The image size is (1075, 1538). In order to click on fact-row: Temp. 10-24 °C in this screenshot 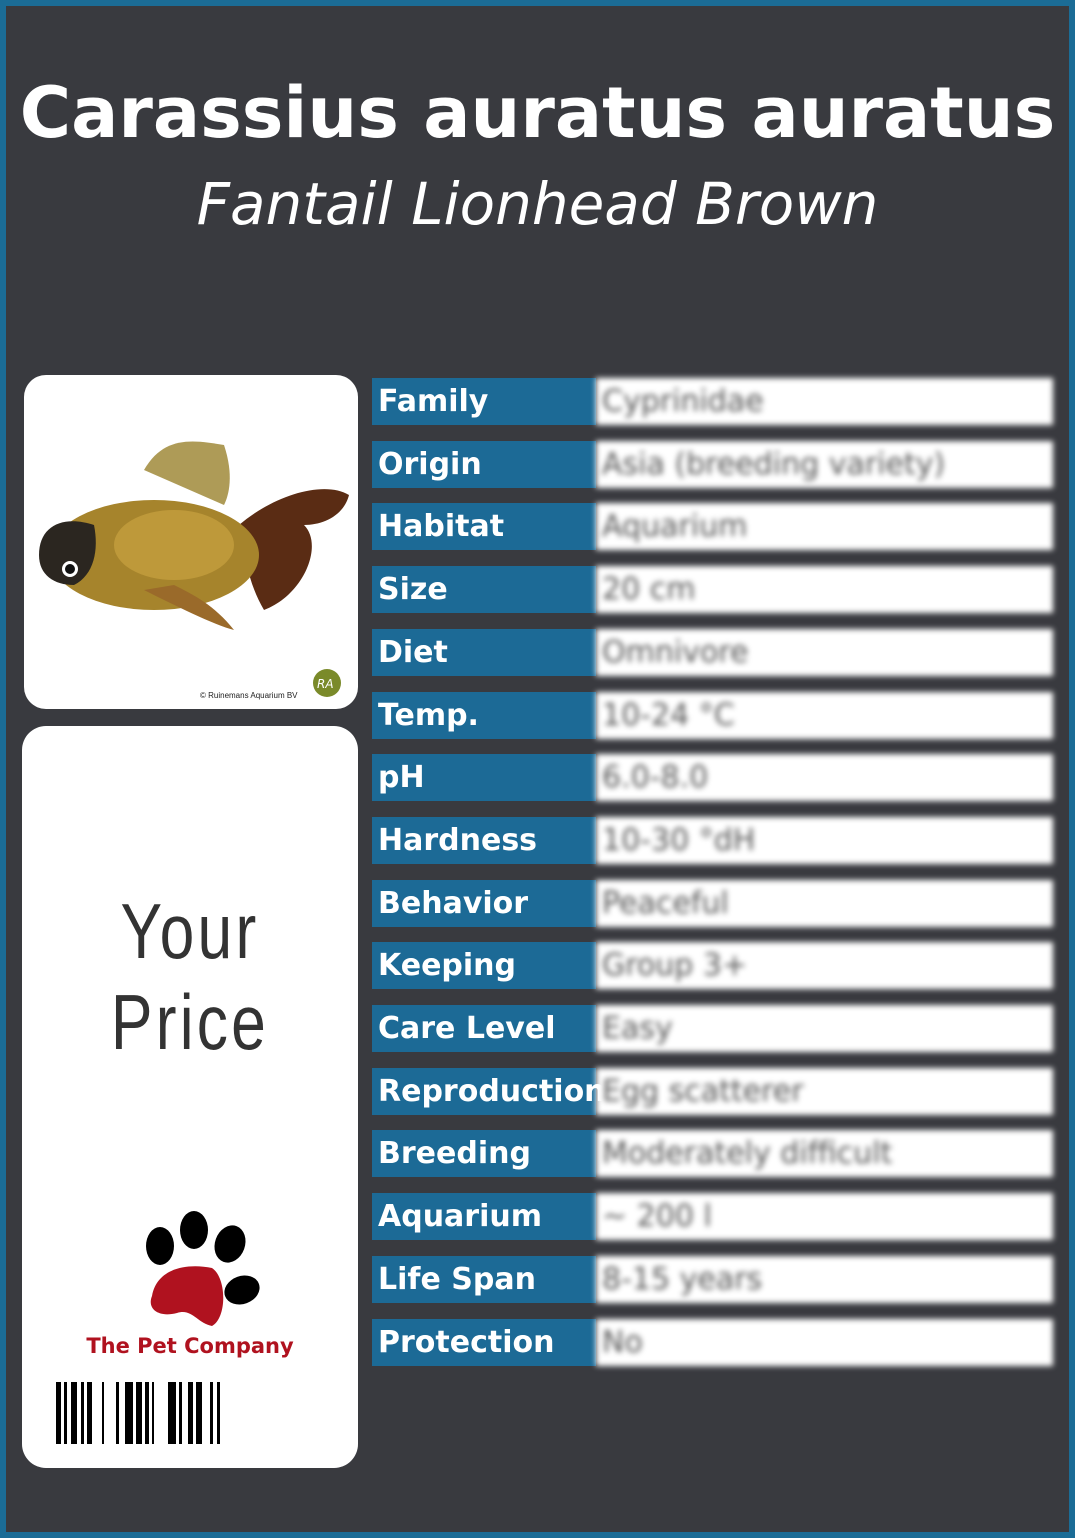, I will do `click(712, 715)`.